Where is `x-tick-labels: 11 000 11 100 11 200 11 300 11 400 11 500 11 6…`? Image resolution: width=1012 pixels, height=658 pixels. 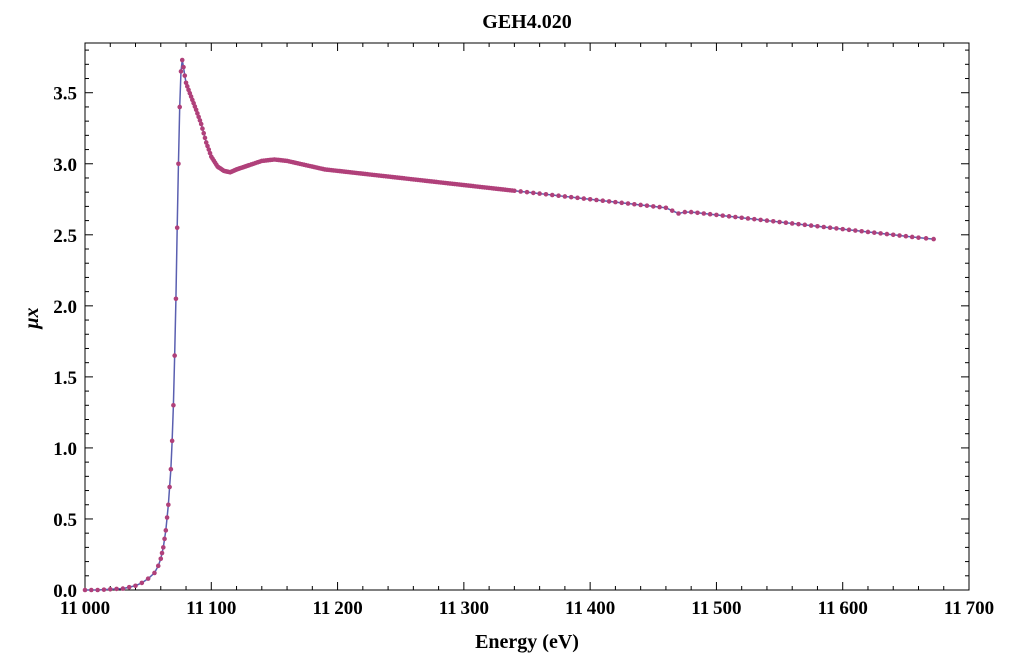 x-tick-labels: 11 000 11 100 11 200 11 300 11 400 11 500 11 6… is located at coordinates (527, 608).